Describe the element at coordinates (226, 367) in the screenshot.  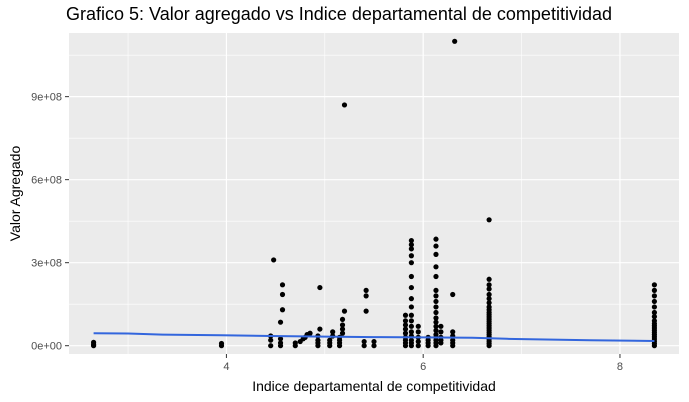
I see `x-tick-label: 4` at that location.